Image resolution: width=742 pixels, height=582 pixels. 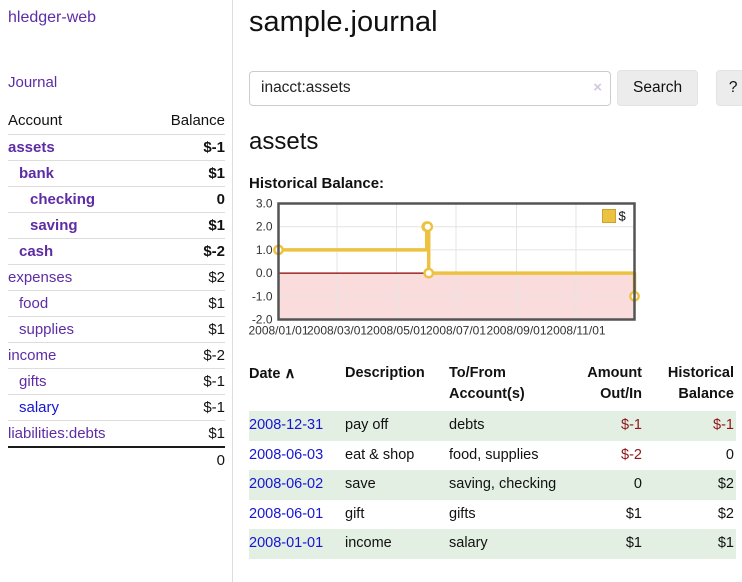 I want to click on account-name-cell: liabilities:debts, so click(x=78, y=433).